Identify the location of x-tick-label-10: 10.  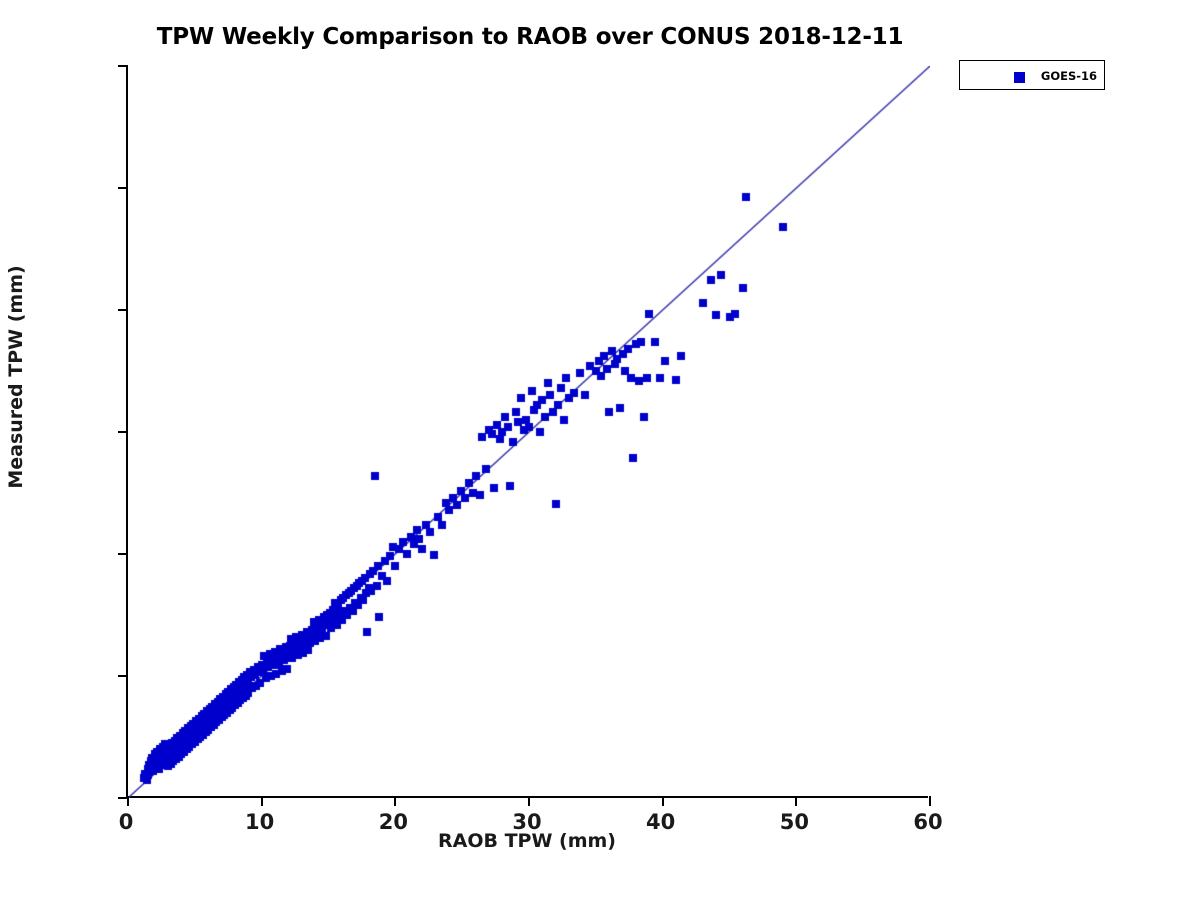
(260, 822).